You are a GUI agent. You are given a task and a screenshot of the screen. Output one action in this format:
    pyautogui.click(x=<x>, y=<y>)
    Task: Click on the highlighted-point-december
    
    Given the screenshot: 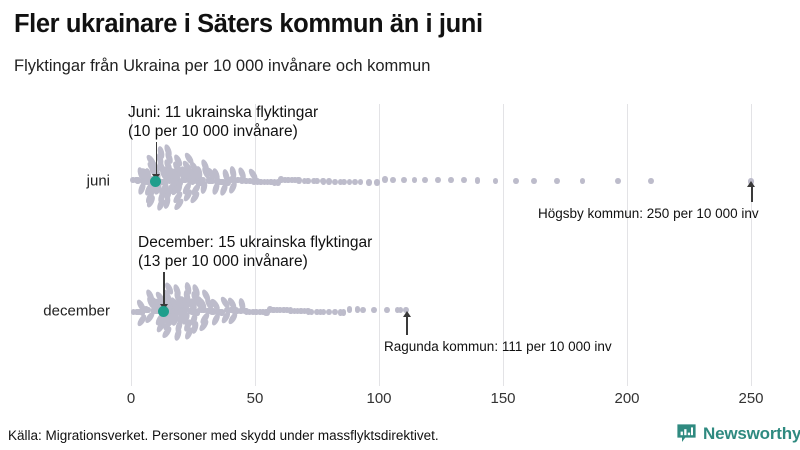 What is the action you would take?
    pyautogui.click(x=163, y=311)
    